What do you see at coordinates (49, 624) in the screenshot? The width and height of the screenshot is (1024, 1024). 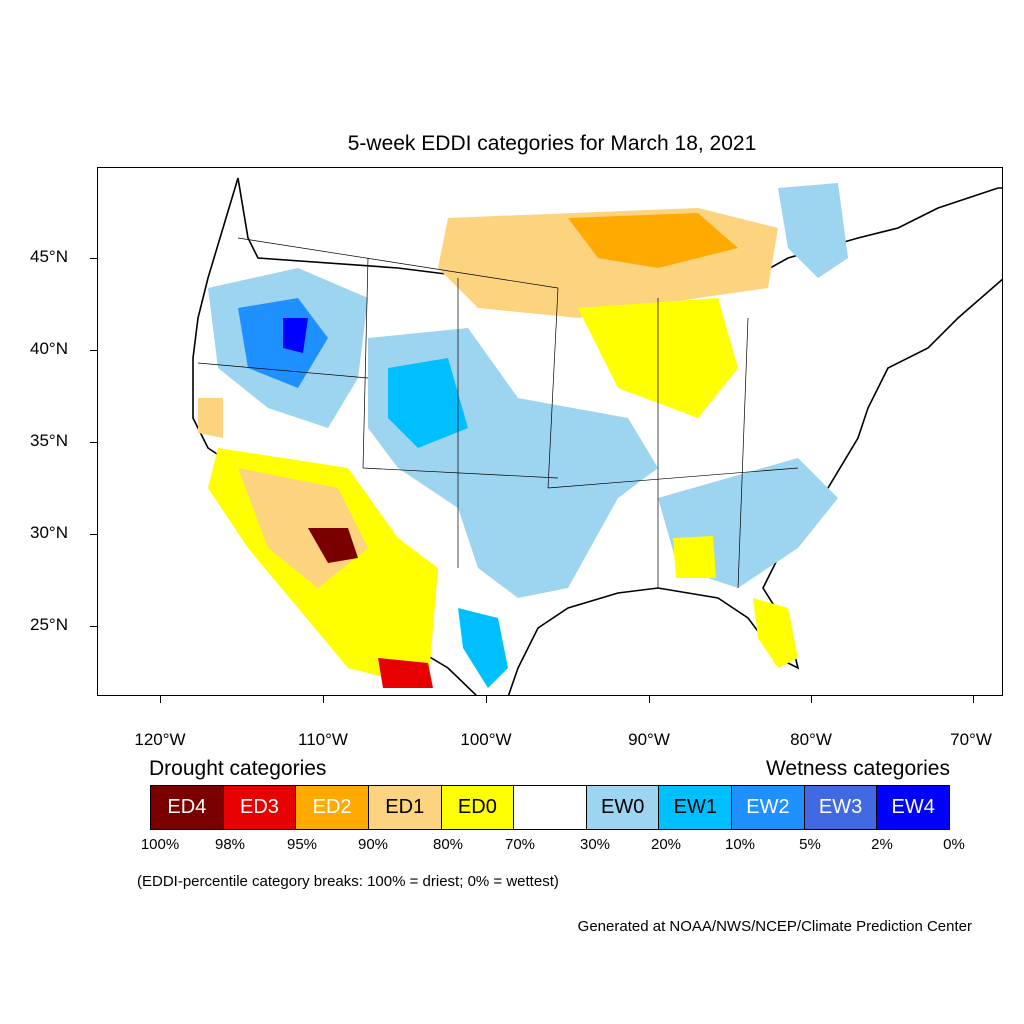 I see `lat-label-25: 25°N` at bounding box center [49, 624].